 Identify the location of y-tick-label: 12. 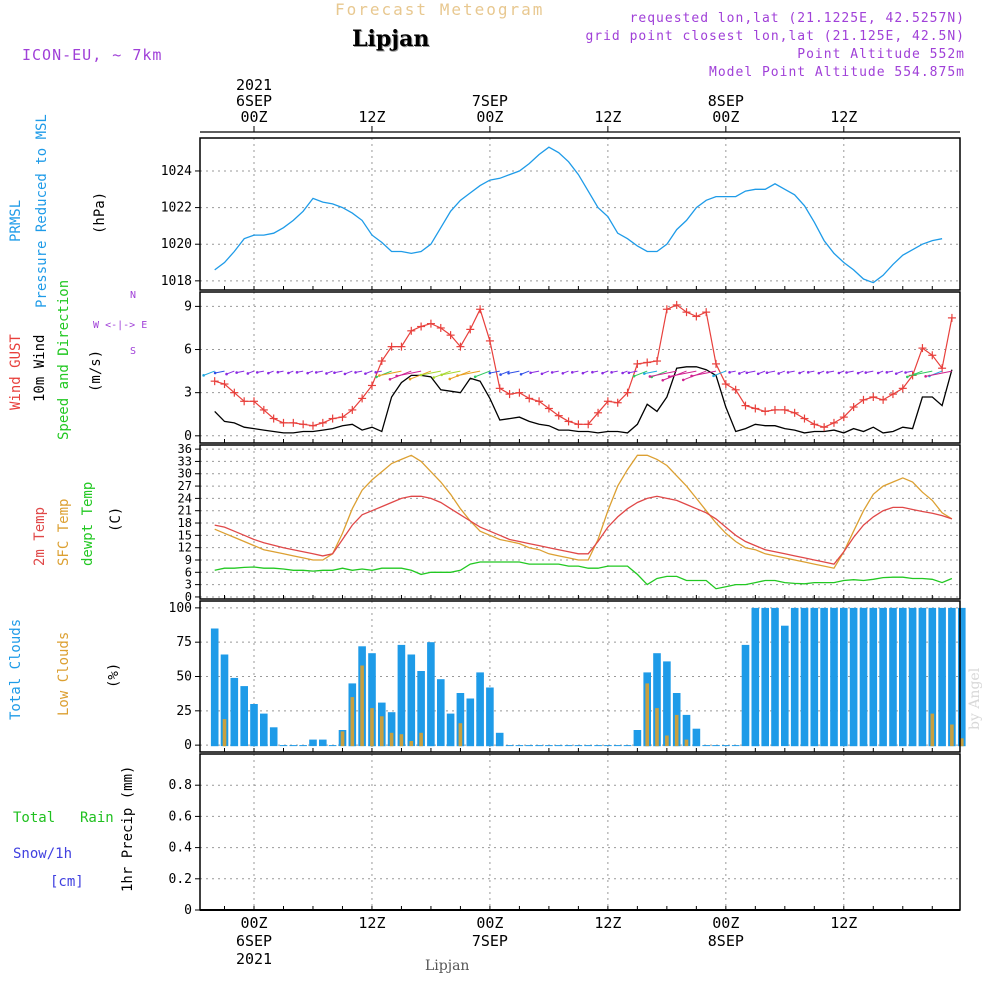
(185, 548).